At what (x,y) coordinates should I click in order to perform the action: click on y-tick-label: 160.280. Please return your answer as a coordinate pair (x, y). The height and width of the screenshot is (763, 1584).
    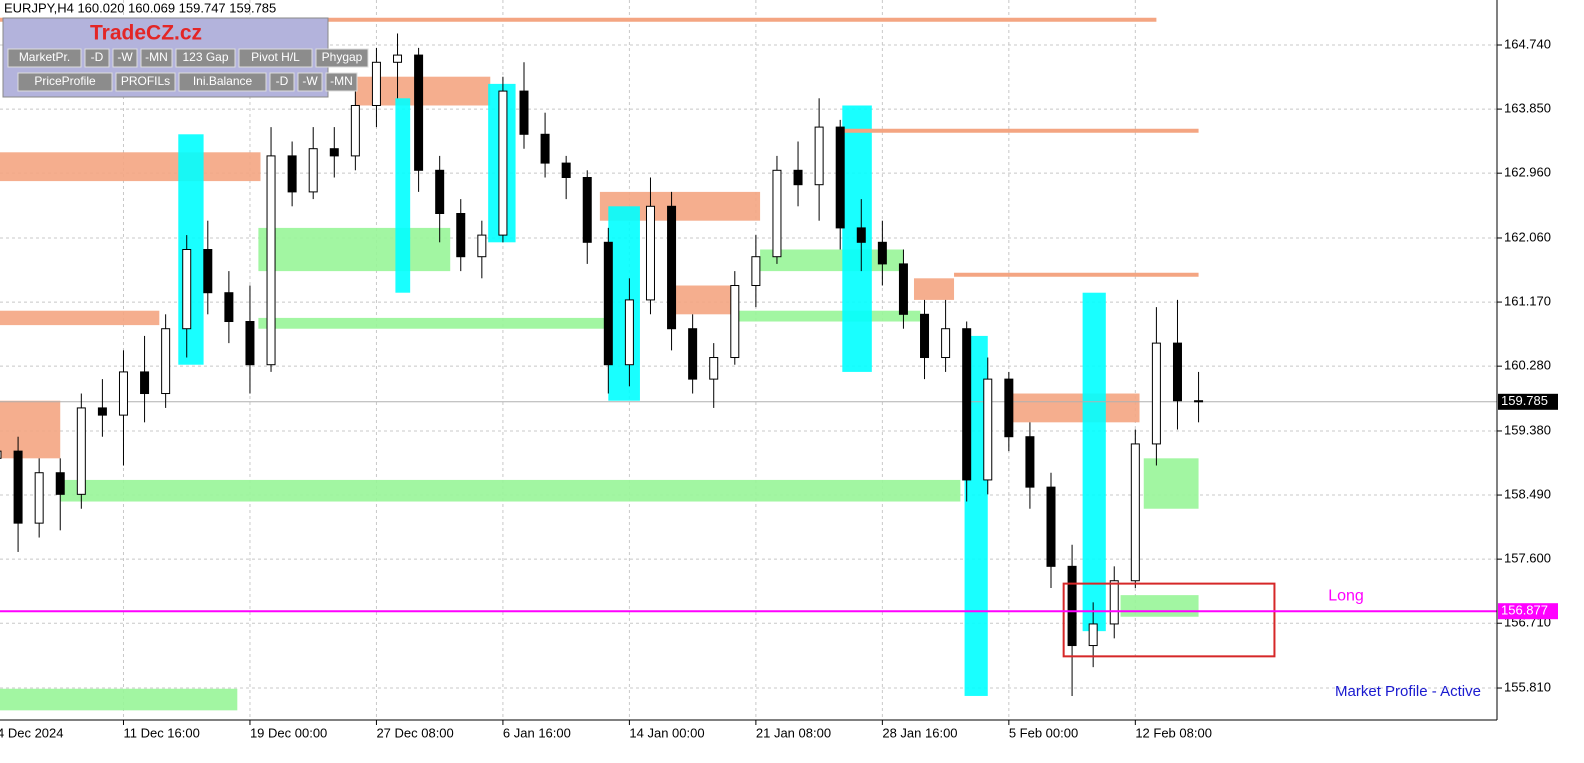
    Looking at the image, I should click on (1527, 365).